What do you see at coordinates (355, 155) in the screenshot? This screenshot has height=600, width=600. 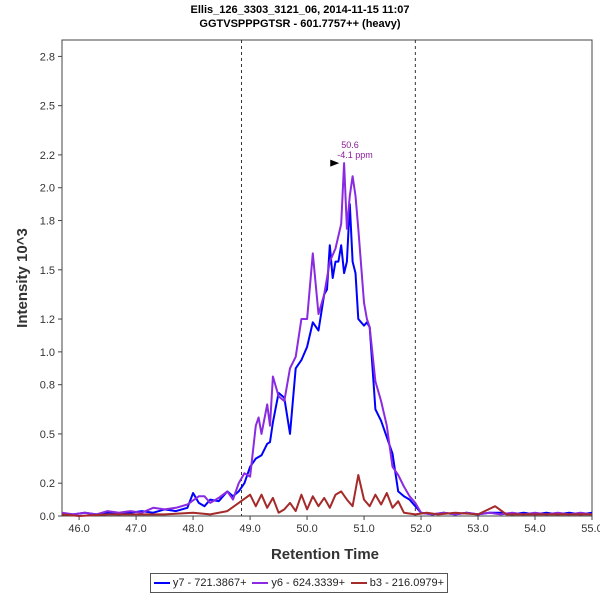 I see `annotation-ppm: -4.1 ppm` at bounding box center [355, 155].